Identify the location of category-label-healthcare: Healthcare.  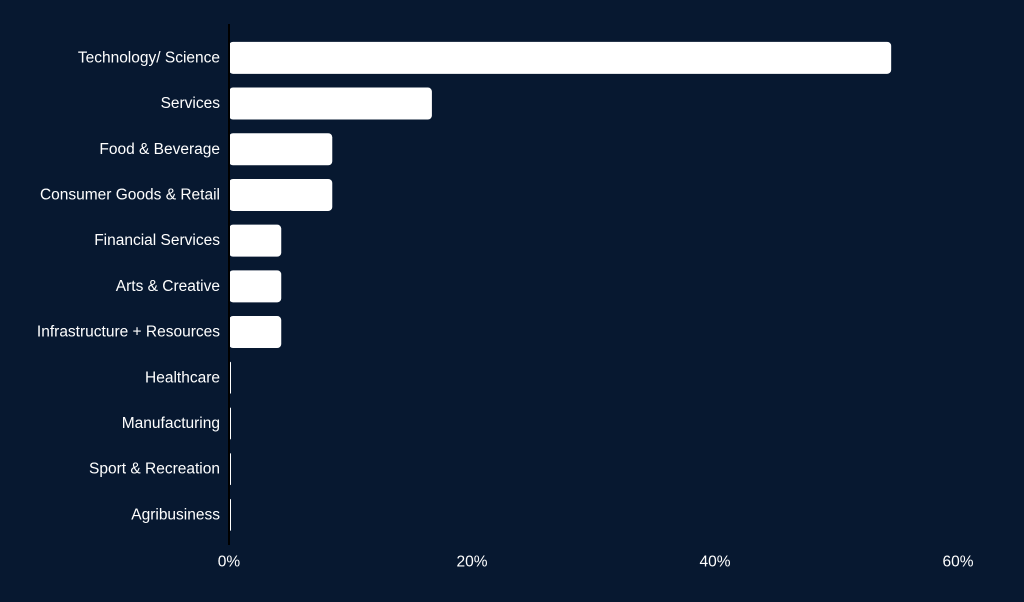
(182, 377).